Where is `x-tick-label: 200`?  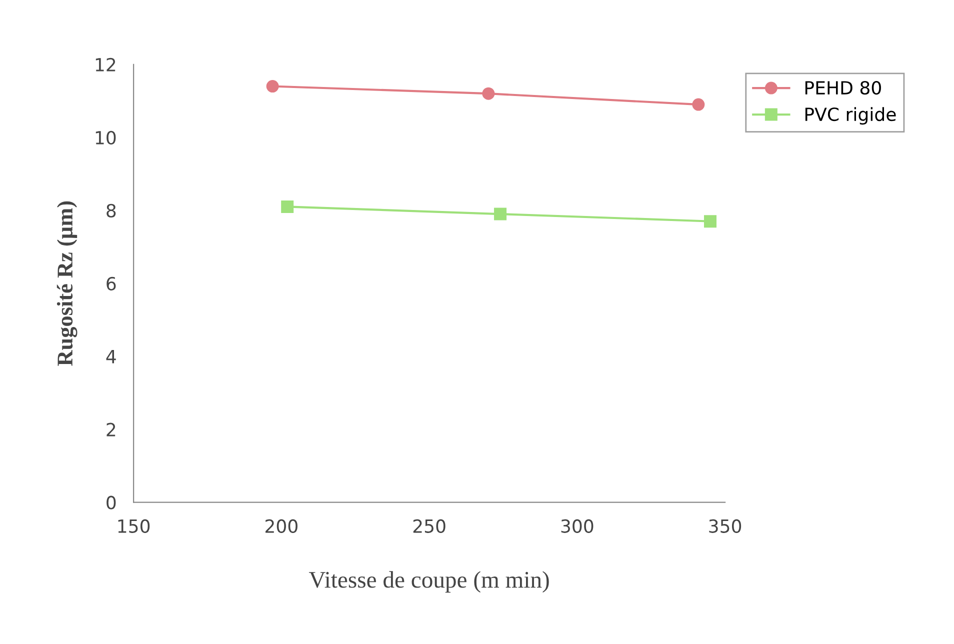
x-tick-label: 200 is located at coordinates (282, 526).